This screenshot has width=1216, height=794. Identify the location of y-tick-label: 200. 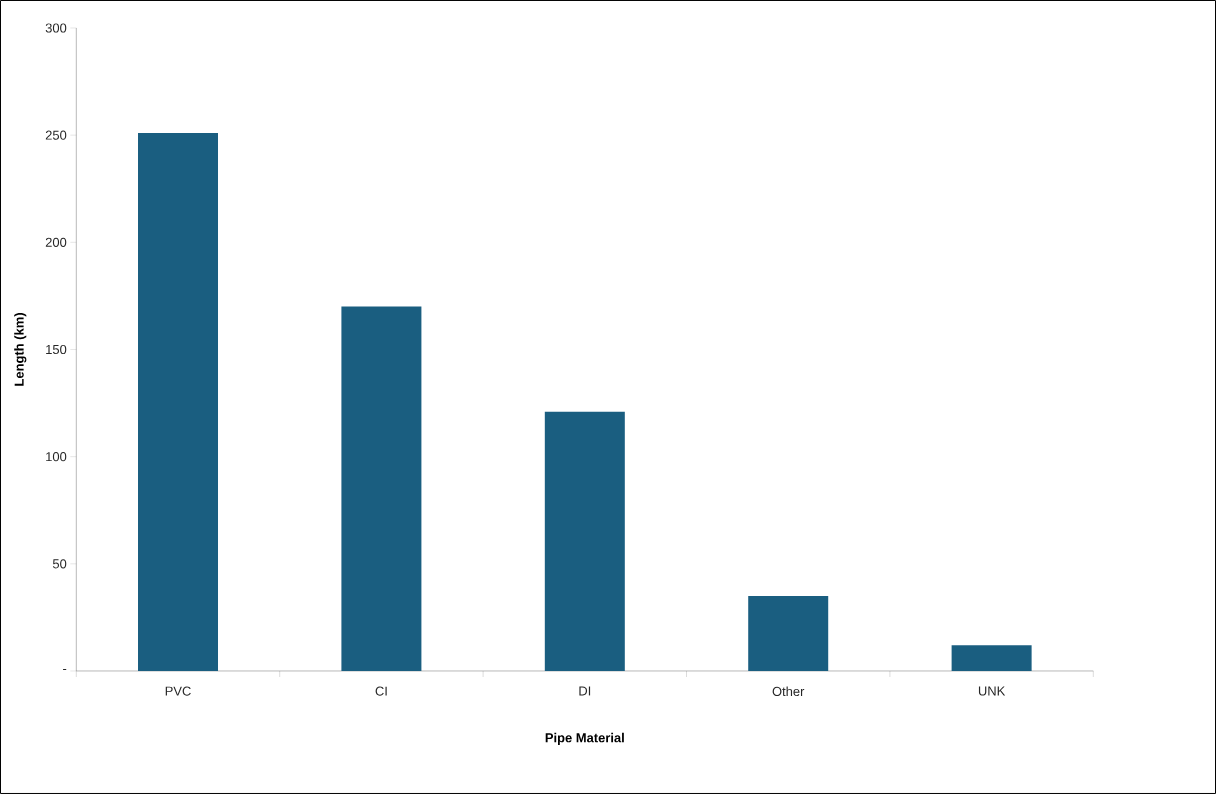
(56, 242).